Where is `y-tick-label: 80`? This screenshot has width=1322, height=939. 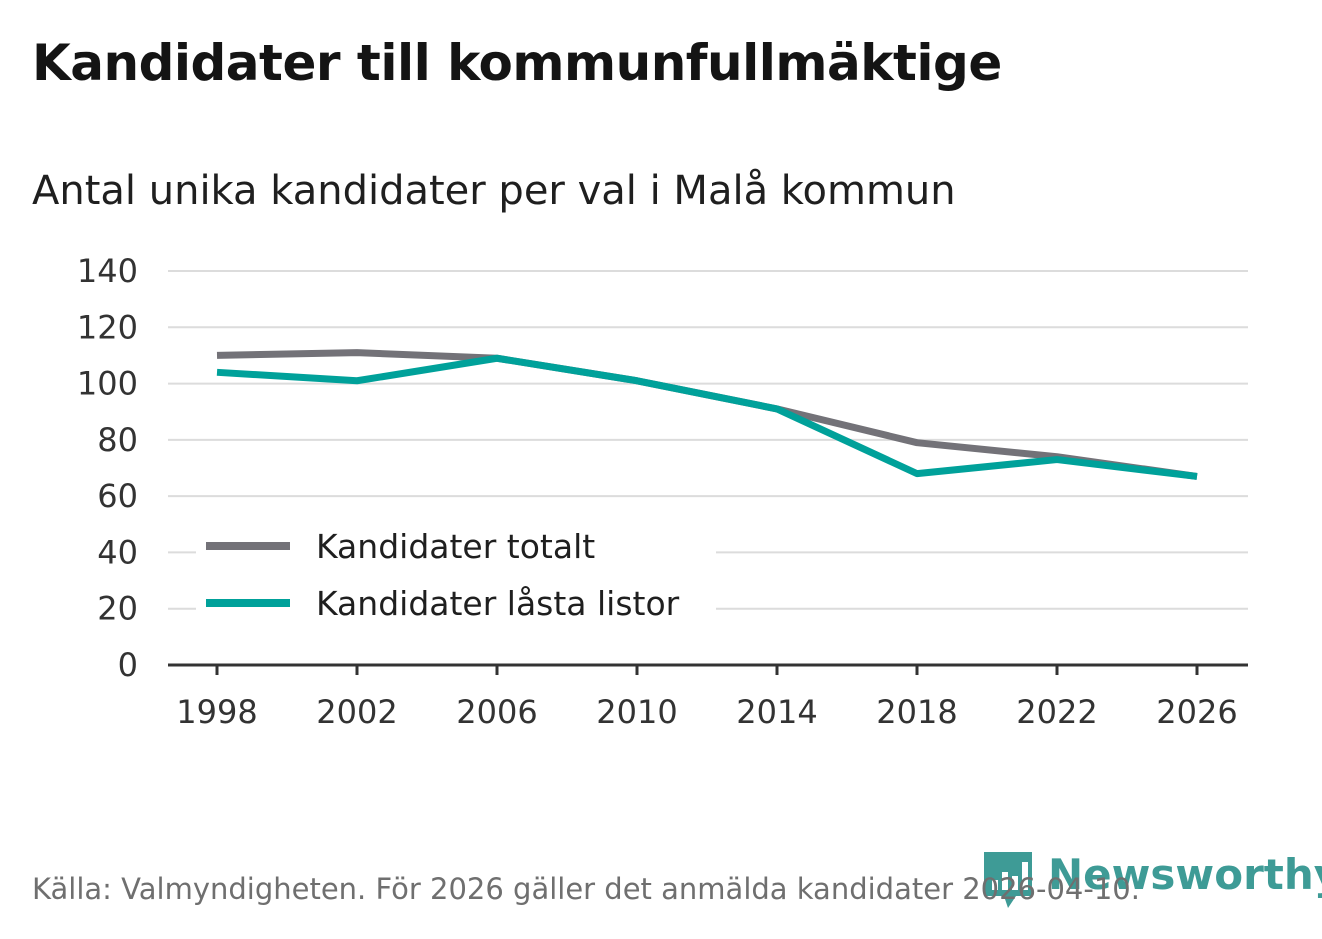
y-tick-label: 80 is located at coordinates (117, 440).